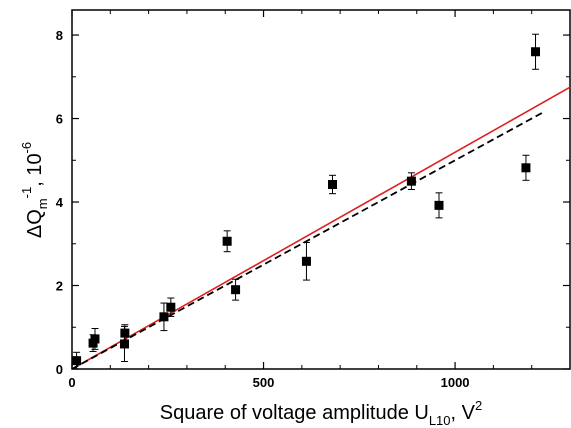 The image size is (571, 428). Describe the element at coordinates (59, 286) in the screenshot. I see `y-tick-label: 2` at that location.